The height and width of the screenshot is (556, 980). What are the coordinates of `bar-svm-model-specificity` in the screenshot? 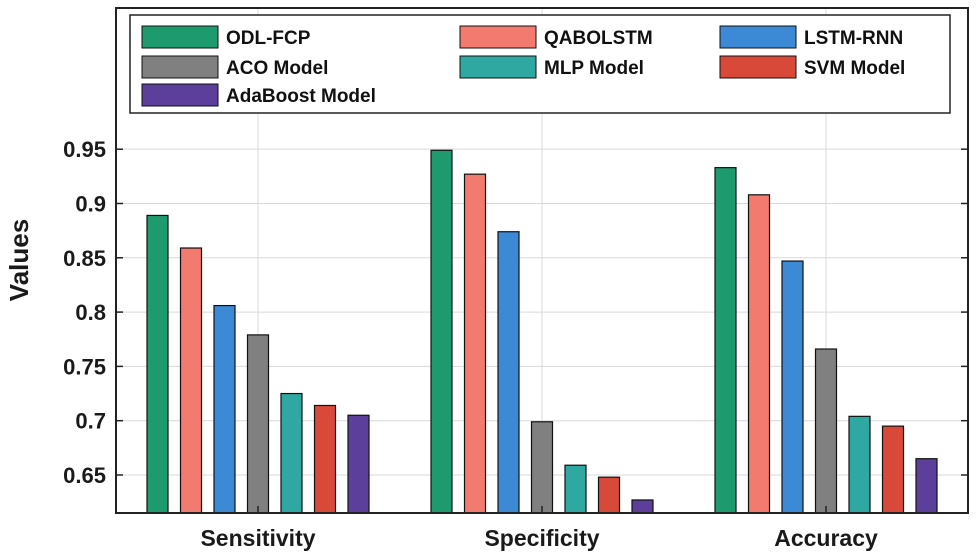 It's located at (609, 495).